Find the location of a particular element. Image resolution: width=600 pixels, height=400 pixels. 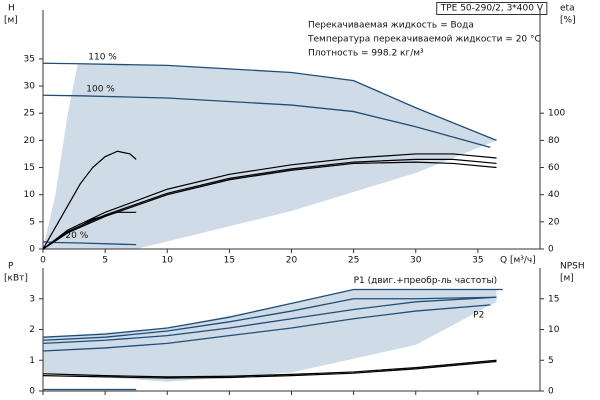

y-tick-label: 2 is located at coordinates (32, 330).